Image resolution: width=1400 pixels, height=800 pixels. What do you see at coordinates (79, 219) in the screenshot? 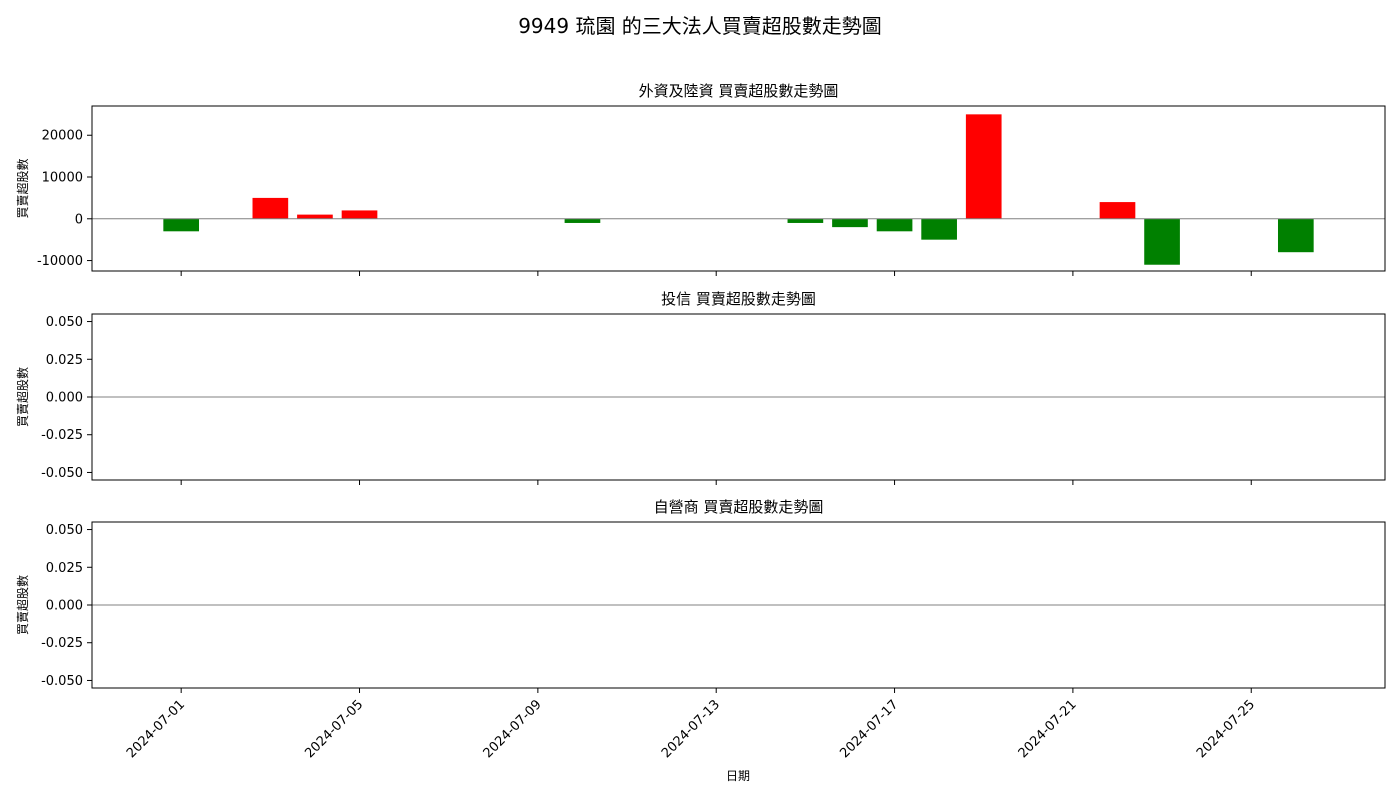
I see `y-tick-label: 0` at bounding box center [79, 219].